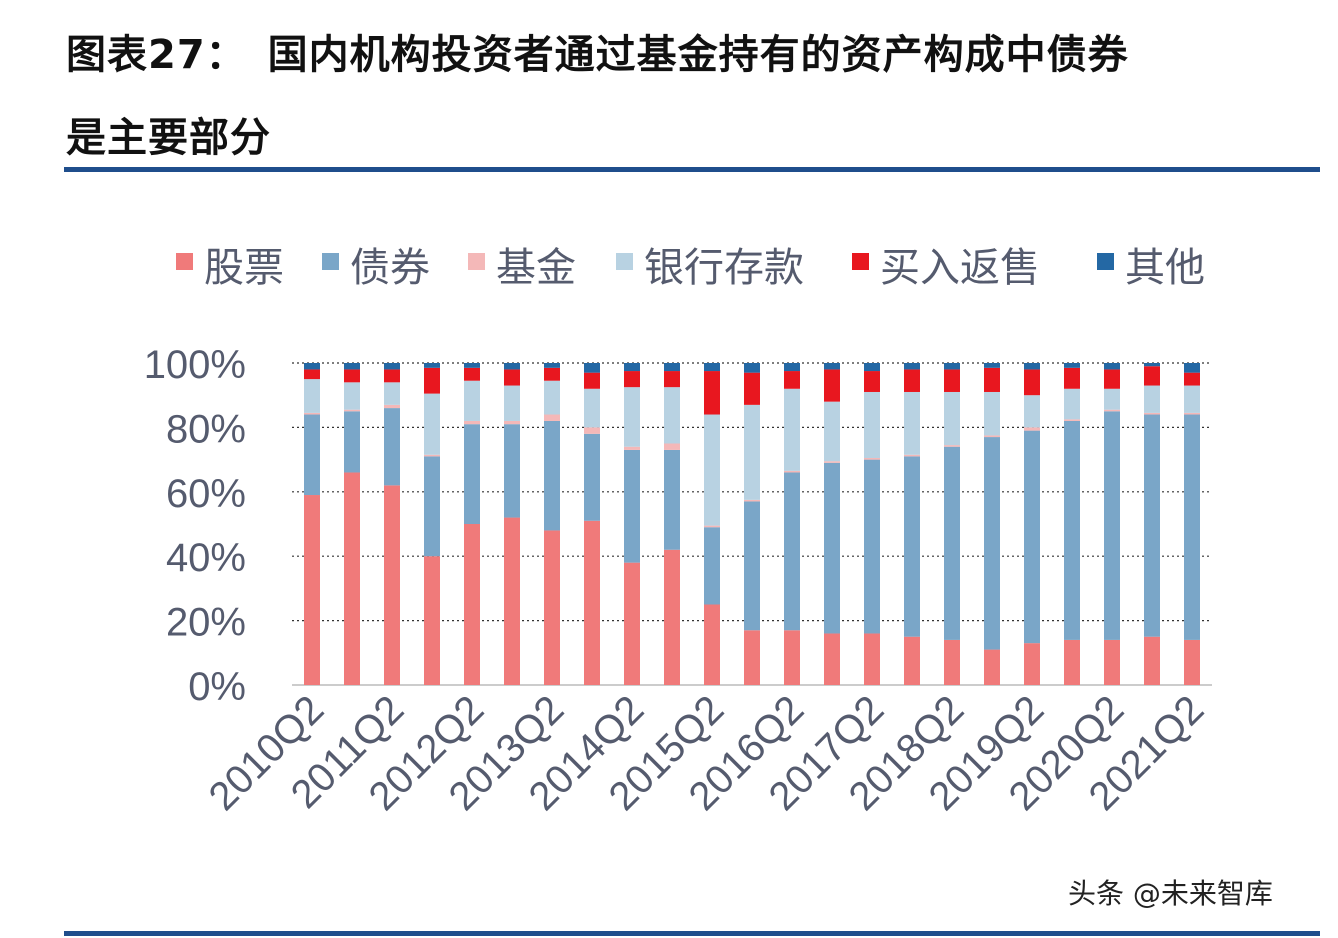  Describe the element at coordinates (206, 429) in the screenshot. I see `y-tick-label: 80%` at that location.